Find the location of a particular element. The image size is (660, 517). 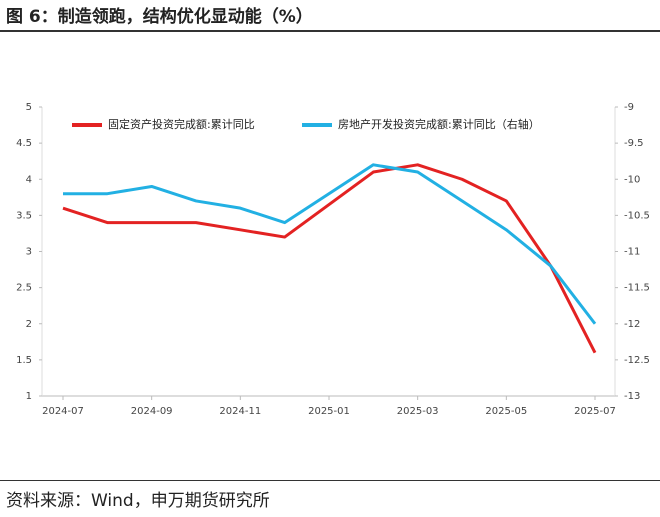

x-tick-label: 2025-01 is located at coordinates (329, 411).